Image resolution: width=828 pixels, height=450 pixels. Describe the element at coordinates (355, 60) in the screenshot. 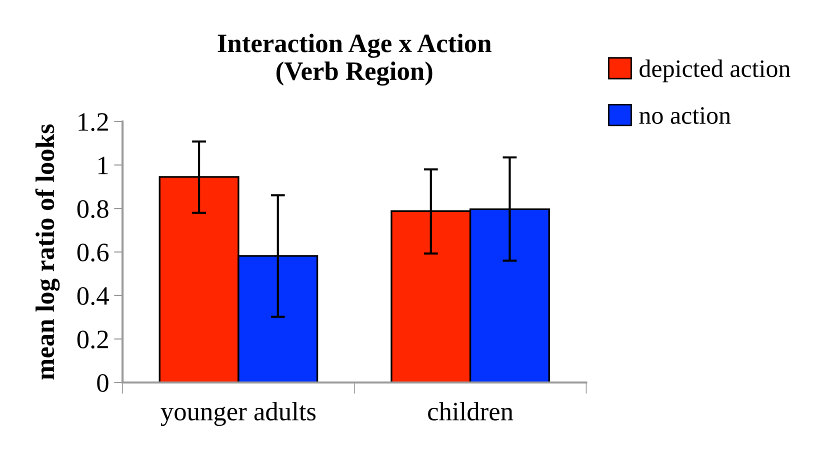

I see `chart-title: Interaction Age x Action (Verb Region)` at that location.